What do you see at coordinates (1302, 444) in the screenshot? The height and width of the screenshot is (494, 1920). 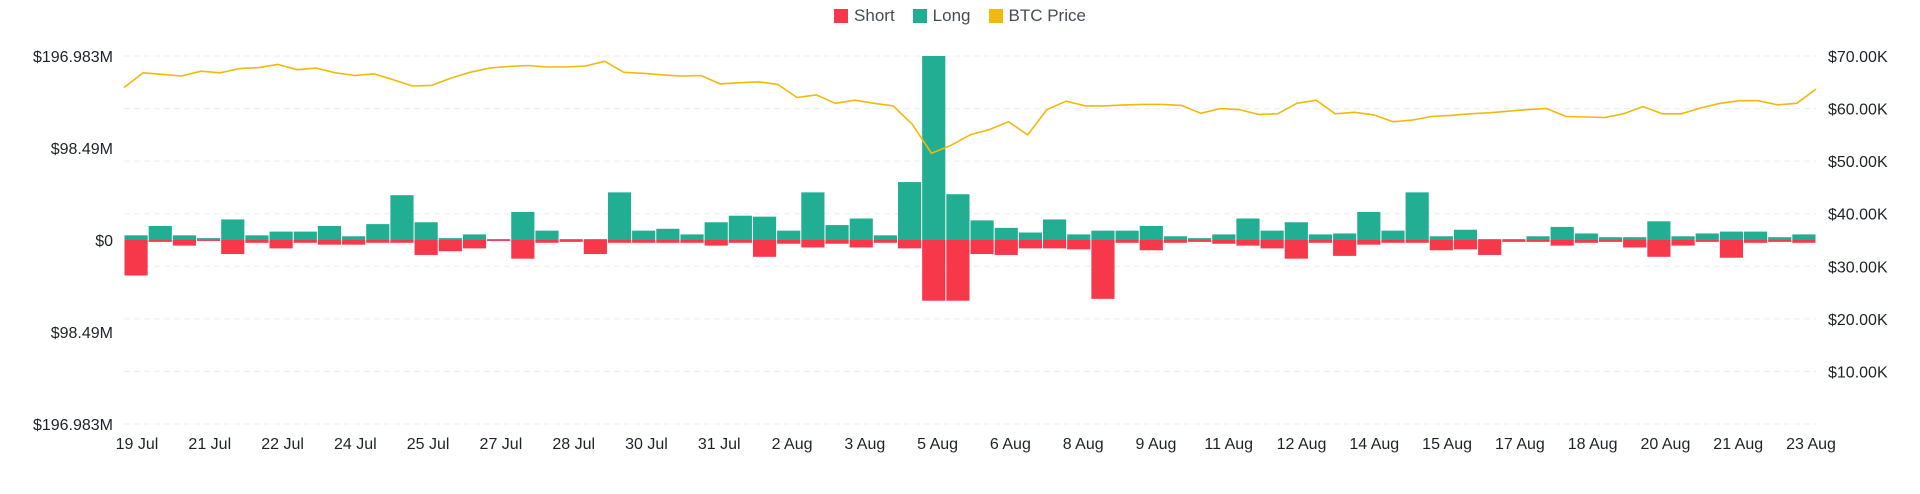 I see `x-tick-label: 12 Aug` at bounding box center [1302, 444].